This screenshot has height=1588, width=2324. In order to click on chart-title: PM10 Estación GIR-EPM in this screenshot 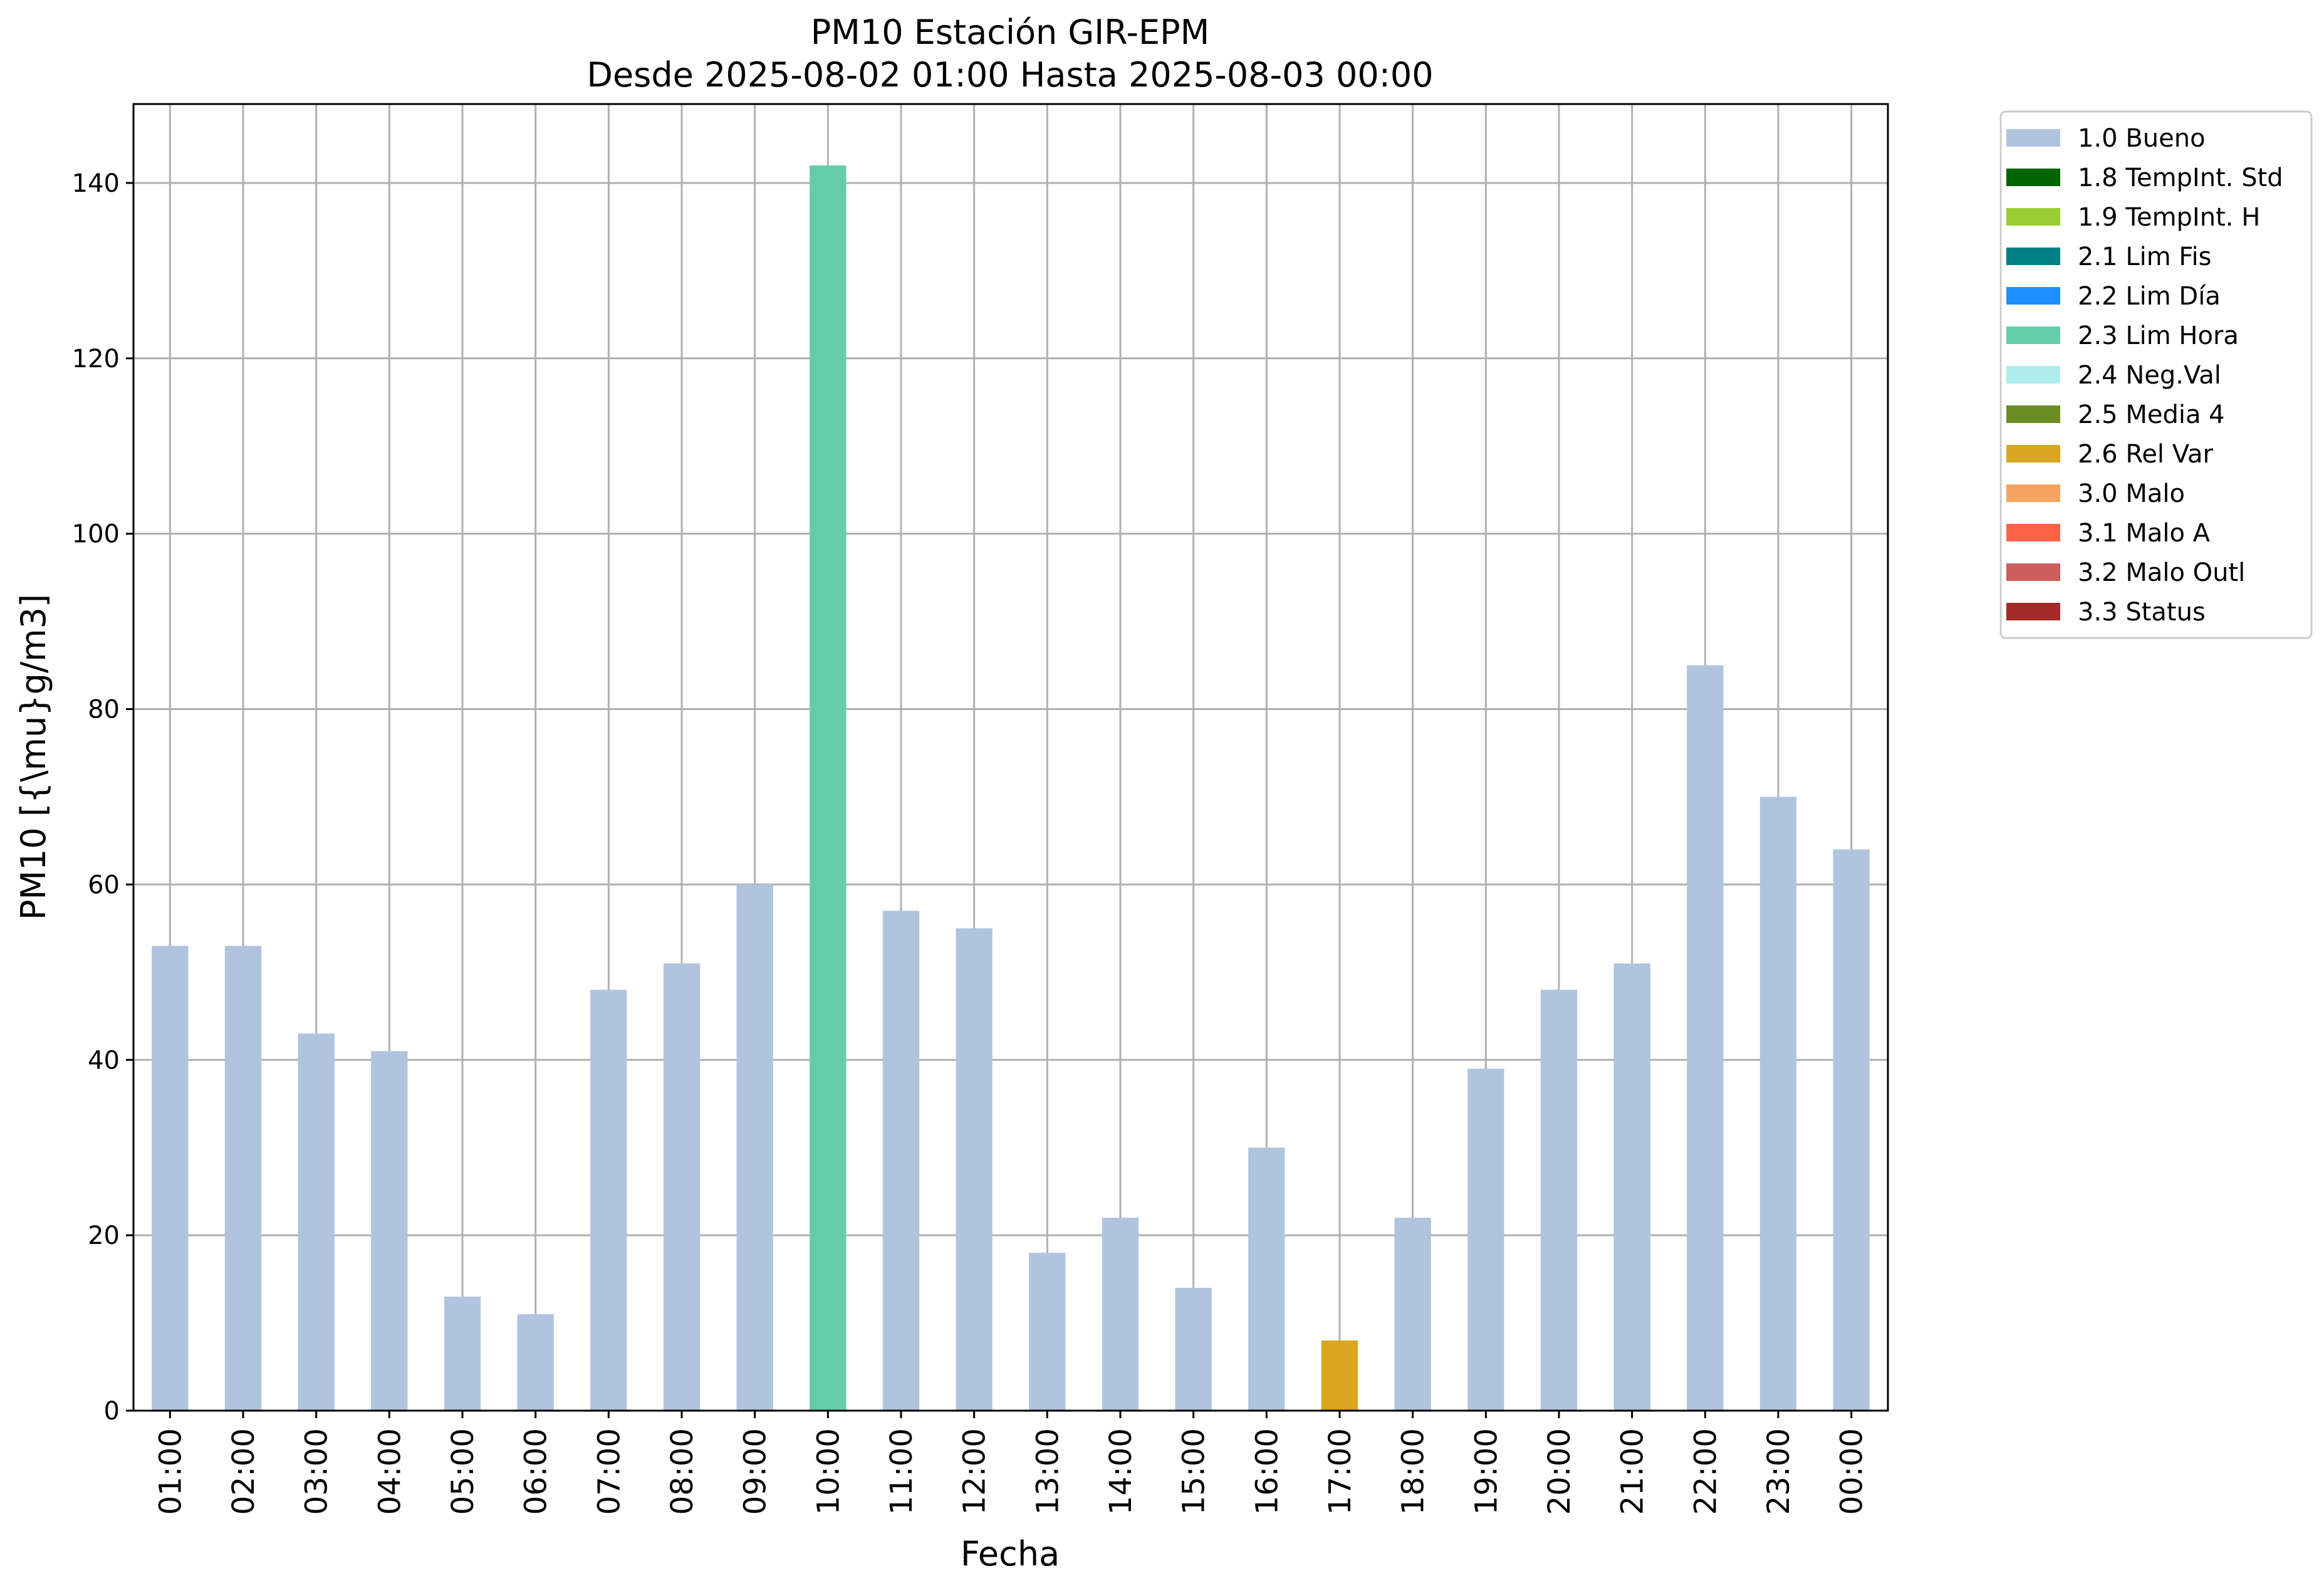, I will do `click(1010, 32)`.